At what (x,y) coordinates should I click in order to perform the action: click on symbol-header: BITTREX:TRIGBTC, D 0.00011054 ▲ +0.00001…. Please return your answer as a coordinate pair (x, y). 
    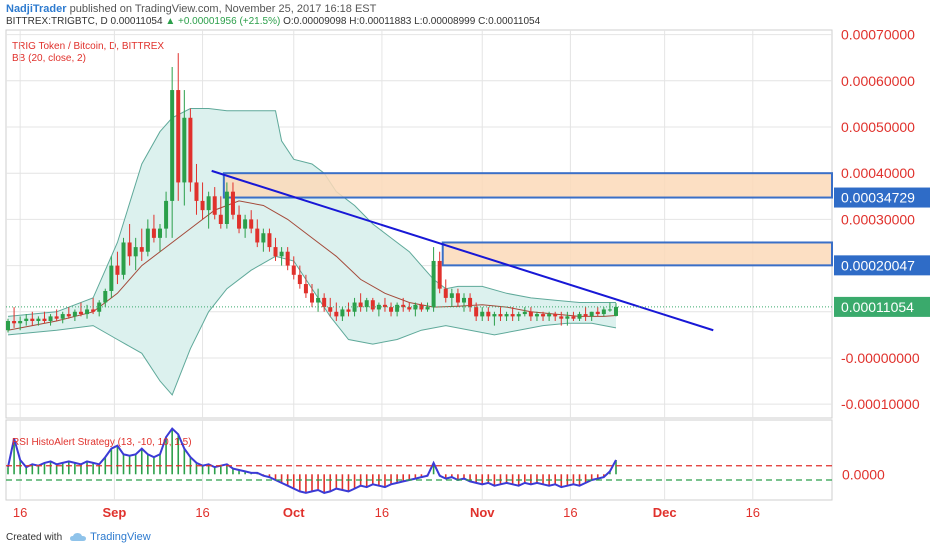
    Looking at the image, I should click on (273, 21).